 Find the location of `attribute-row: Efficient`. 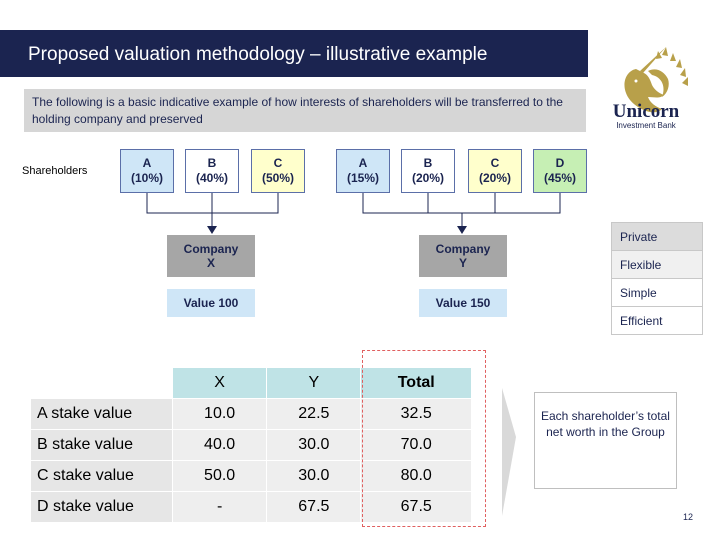

attribute-row: Efficient is located at coordinates (657, 320).